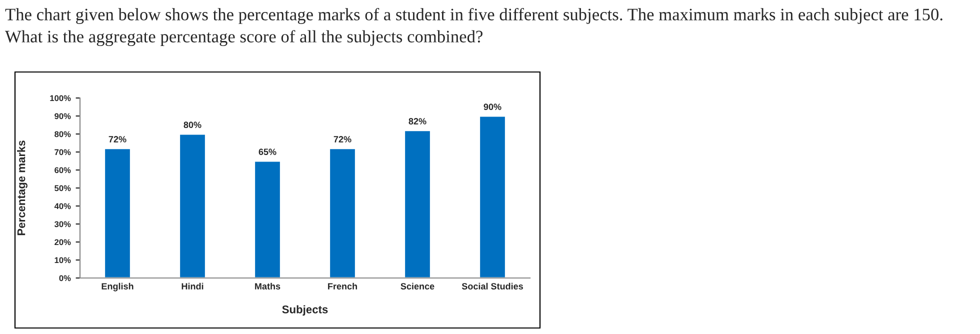 This screenshot has width=980, height=334. Describe the element at coordinates (62, 188) in the screenshot. I see `y-tick-label: 50%` at that location.